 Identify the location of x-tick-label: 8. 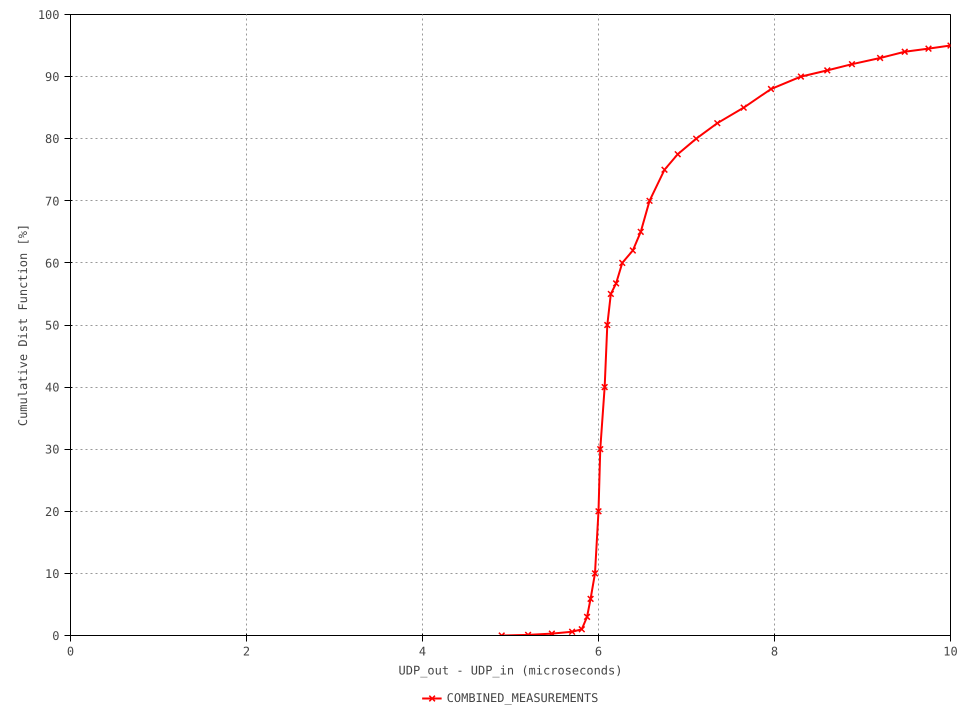
(774, 651).